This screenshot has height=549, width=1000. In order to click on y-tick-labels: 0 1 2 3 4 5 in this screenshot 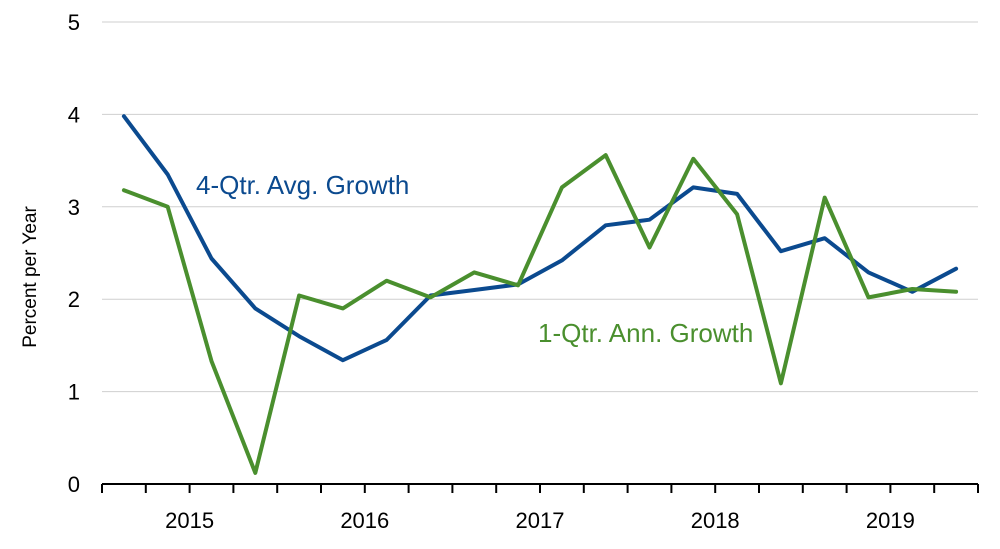, I will do `click(74, 253)`.